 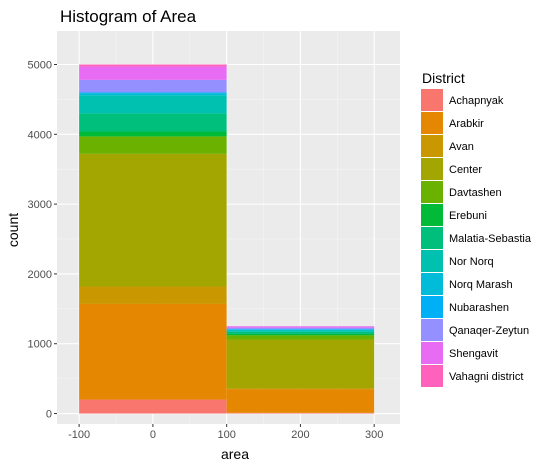 I want to click on legend-label: Avan, so click(x=461, y=147).